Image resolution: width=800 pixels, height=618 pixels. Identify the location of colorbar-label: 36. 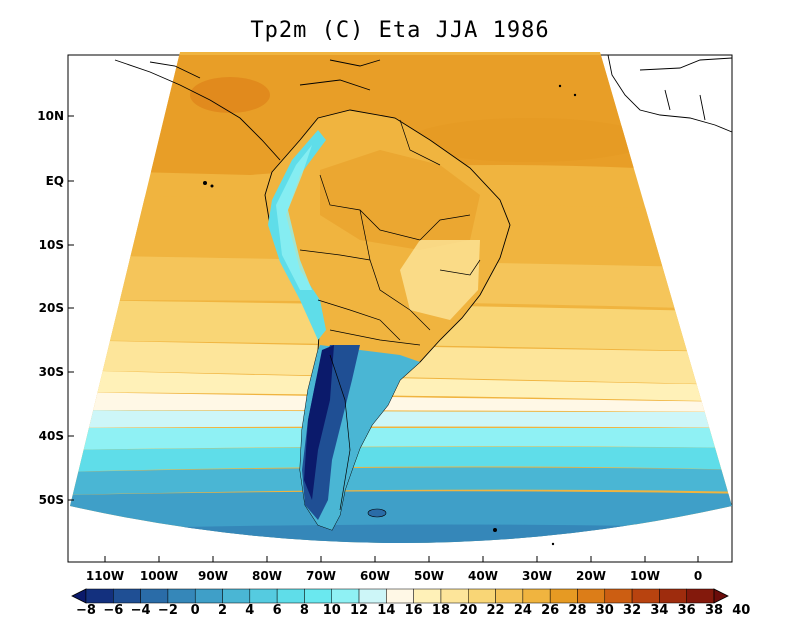
(686, 610).